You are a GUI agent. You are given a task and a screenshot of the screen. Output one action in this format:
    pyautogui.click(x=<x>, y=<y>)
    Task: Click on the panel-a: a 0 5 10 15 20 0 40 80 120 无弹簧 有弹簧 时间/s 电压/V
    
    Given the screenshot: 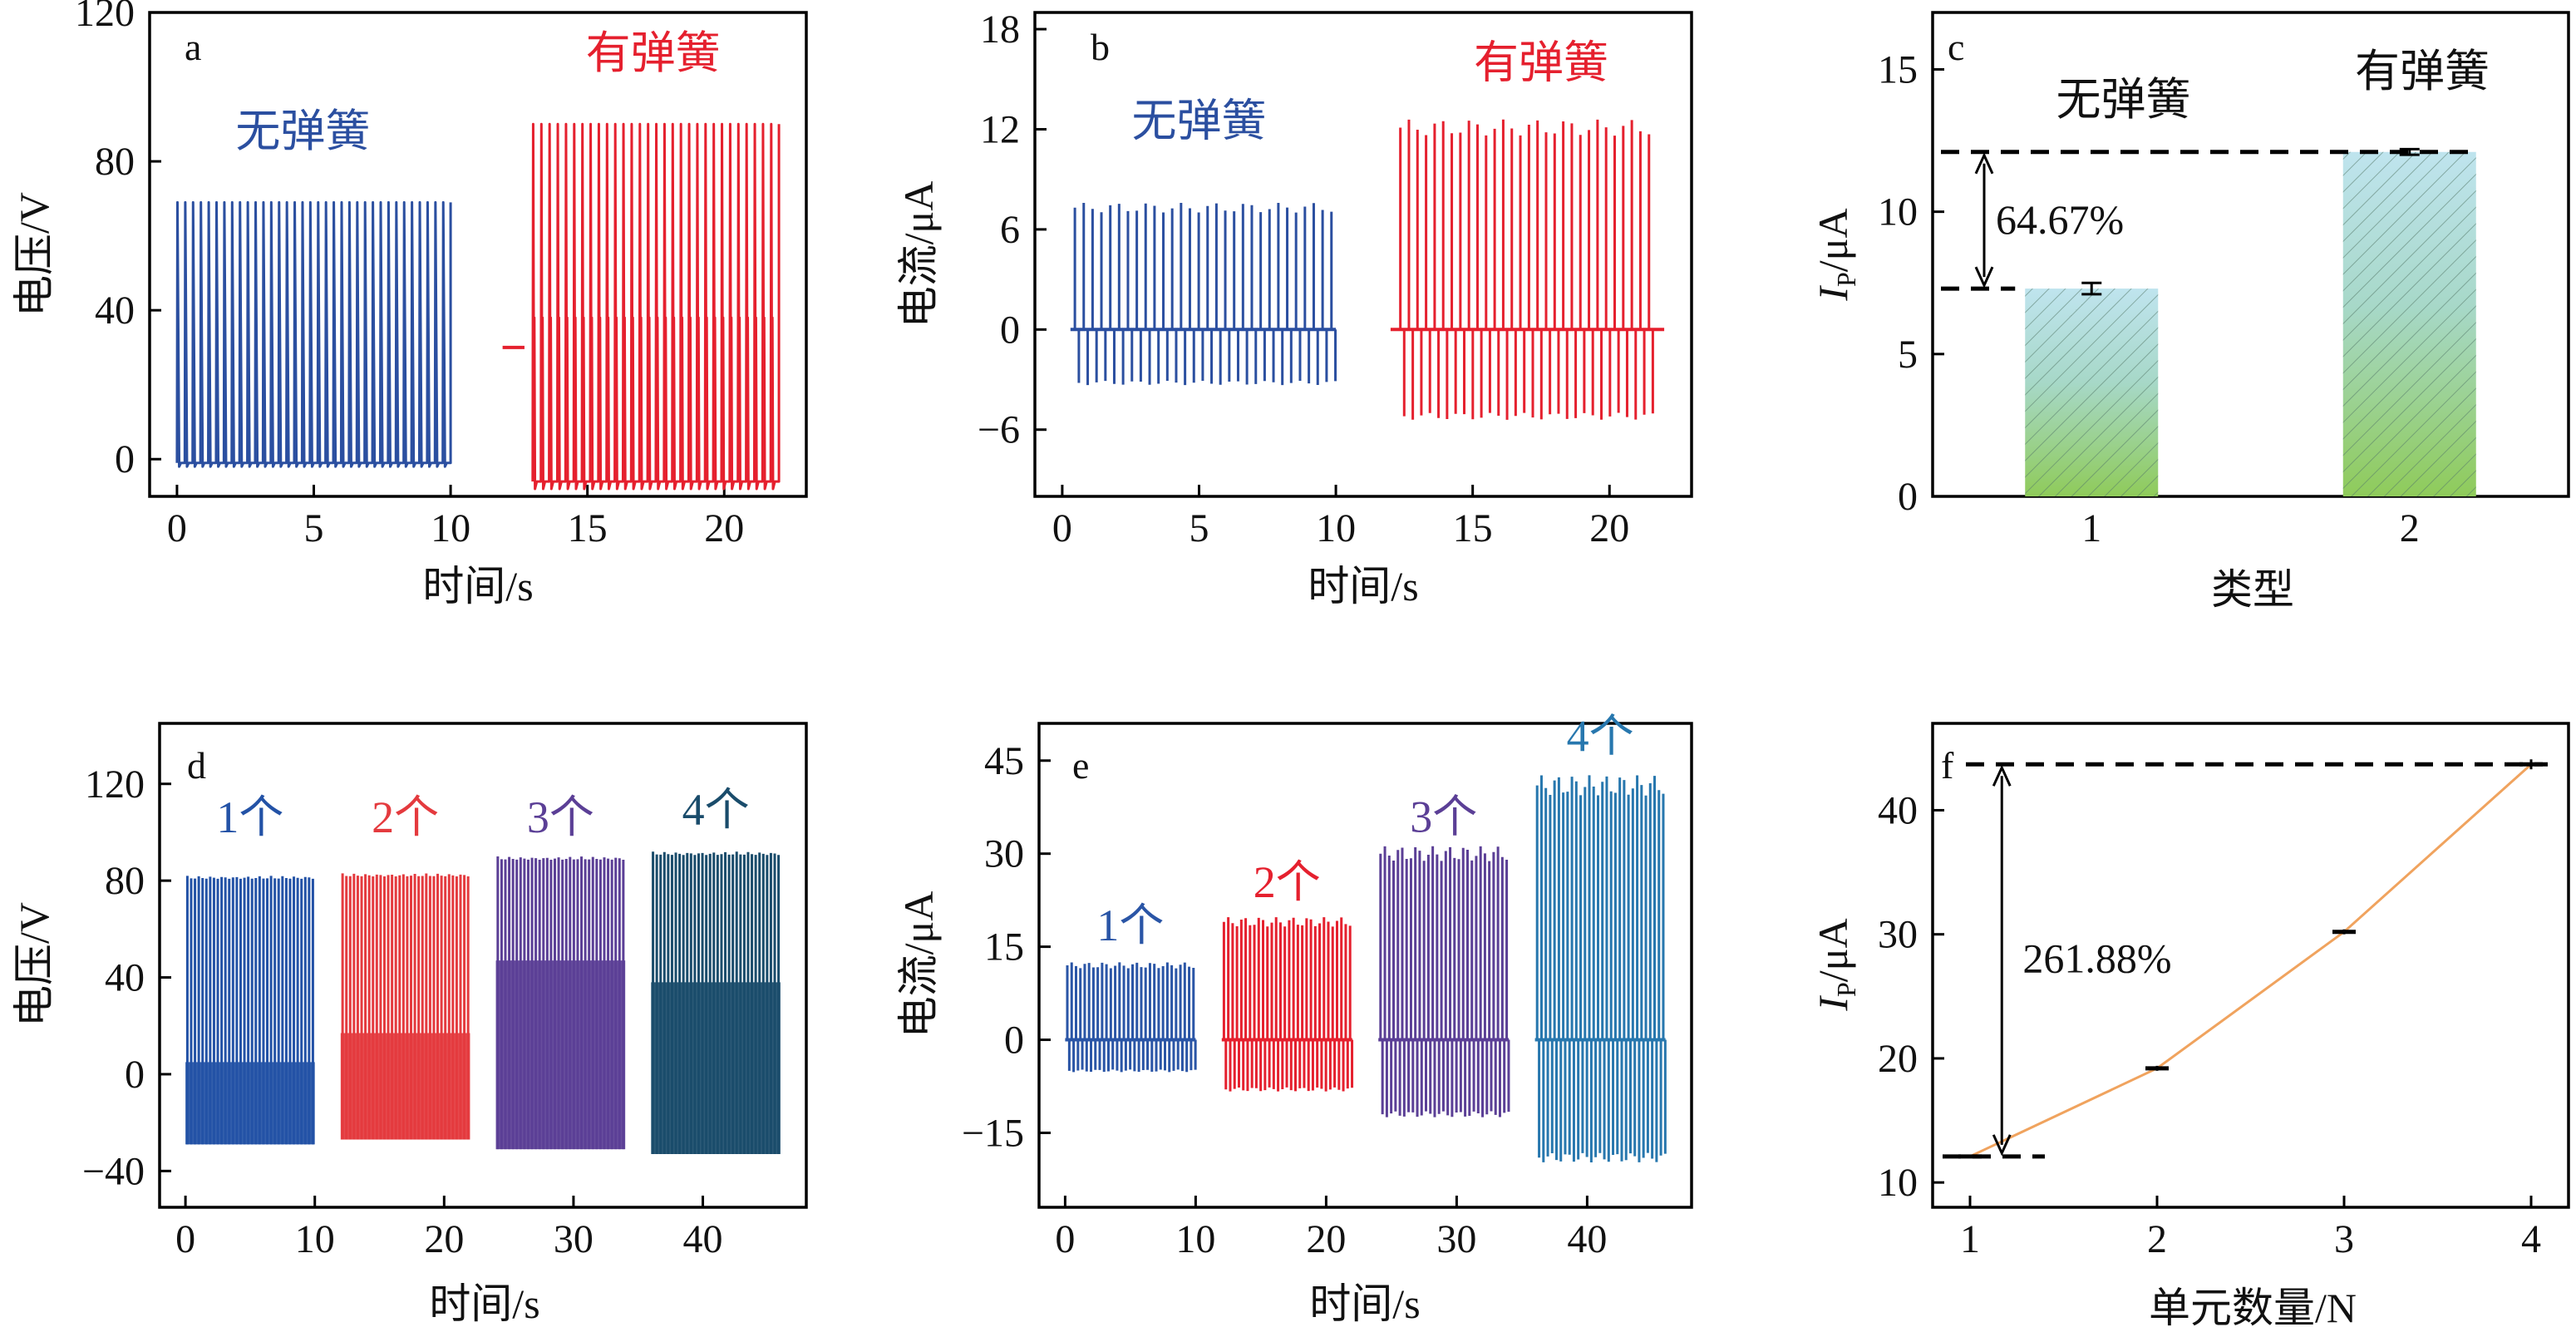 What is the action you would take?
    pyautogui.click(x=409, y=304)
    